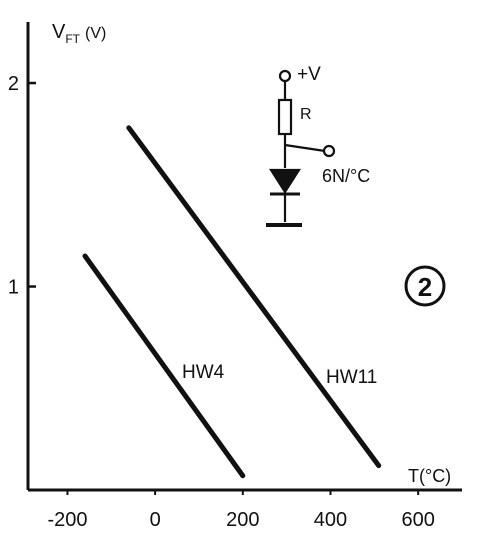 The width and height of the screenshot is (495, 549). Describe the element at coordinates (309, 74) in the screenshot. I see `supply-label: +V` at that location.